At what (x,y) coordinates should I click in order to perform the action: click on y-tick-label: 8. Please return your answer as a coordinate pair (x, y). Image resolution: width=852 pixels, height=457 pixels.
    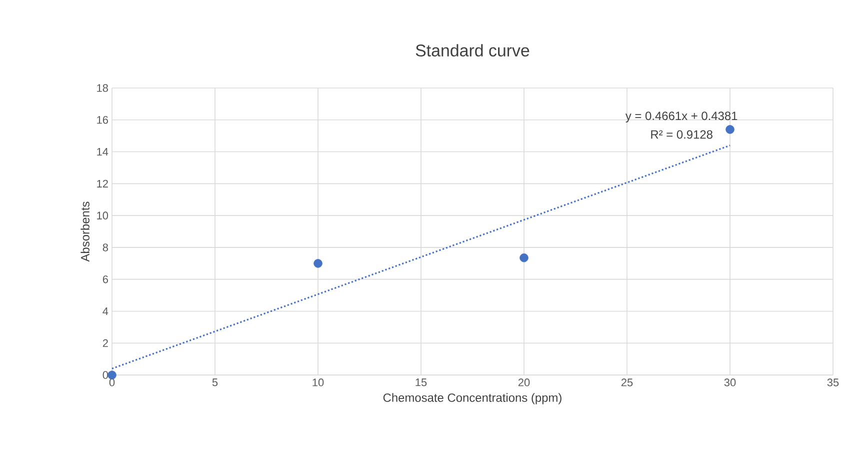
    Looking at the image, I should click on (105, 248).